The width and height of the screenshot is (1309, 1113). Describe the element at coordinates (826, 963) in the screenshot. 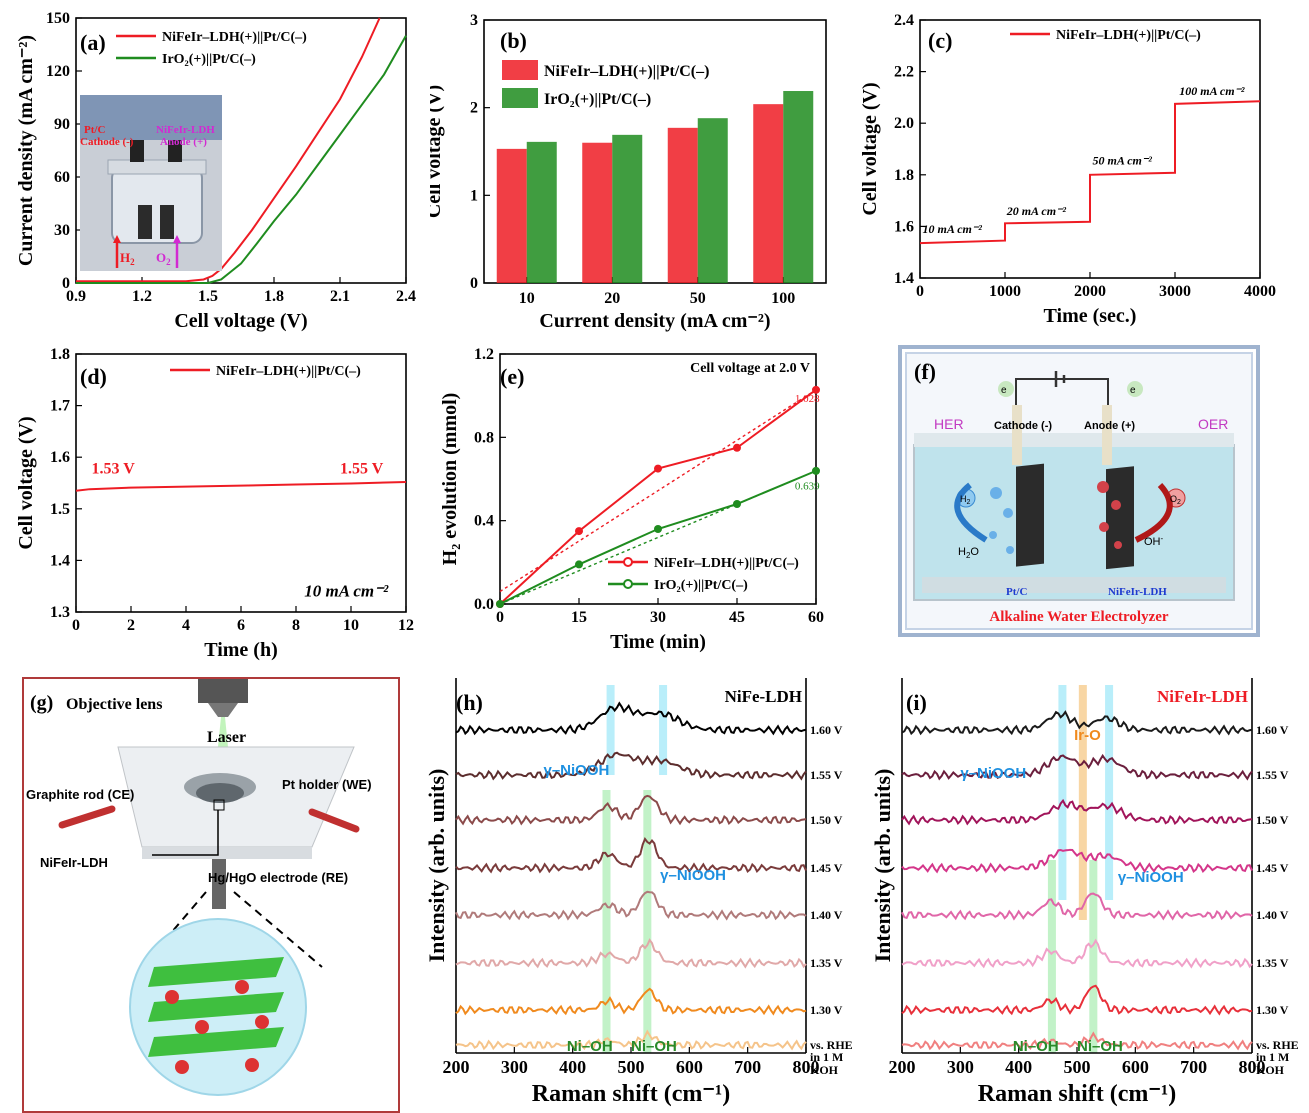

I see `spectrum-label-6: 1.35 V` at that location.